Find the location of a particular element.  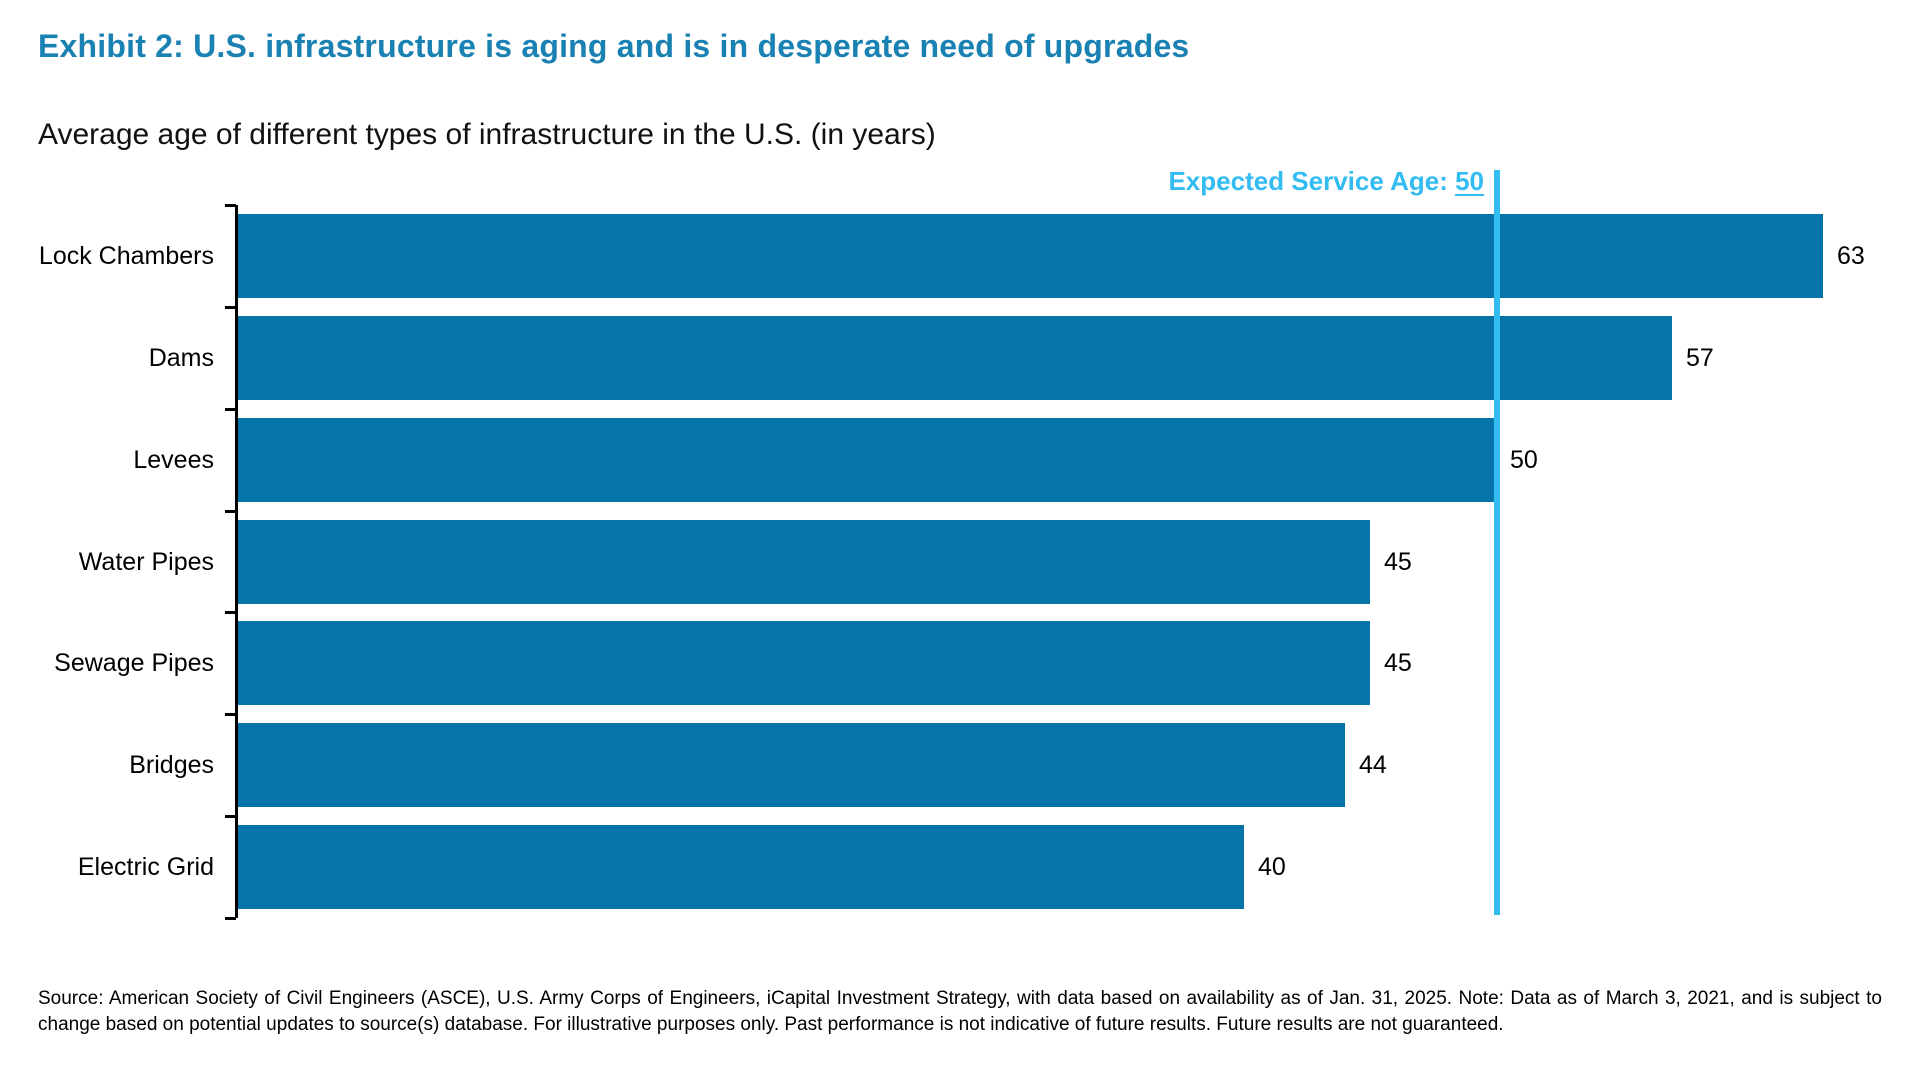

category-label: Electric Grid is located at coordinates (145, 866).